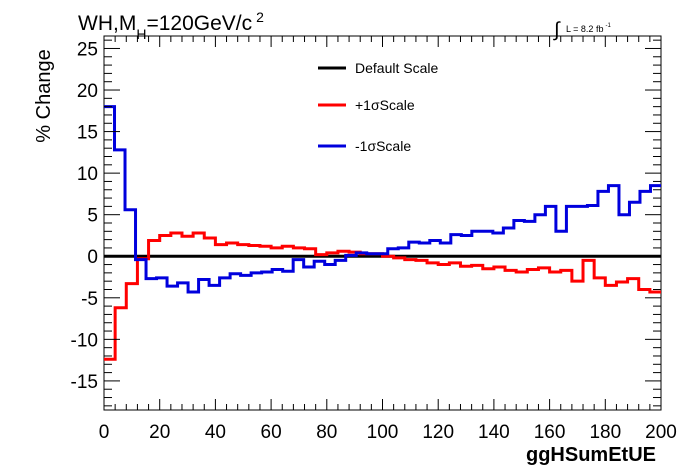 The height and width of the screenshot is (472, 696). Describe the element at coordinates (104, 432) in the screenshot. I see `x-tick-label: 0` at that location.